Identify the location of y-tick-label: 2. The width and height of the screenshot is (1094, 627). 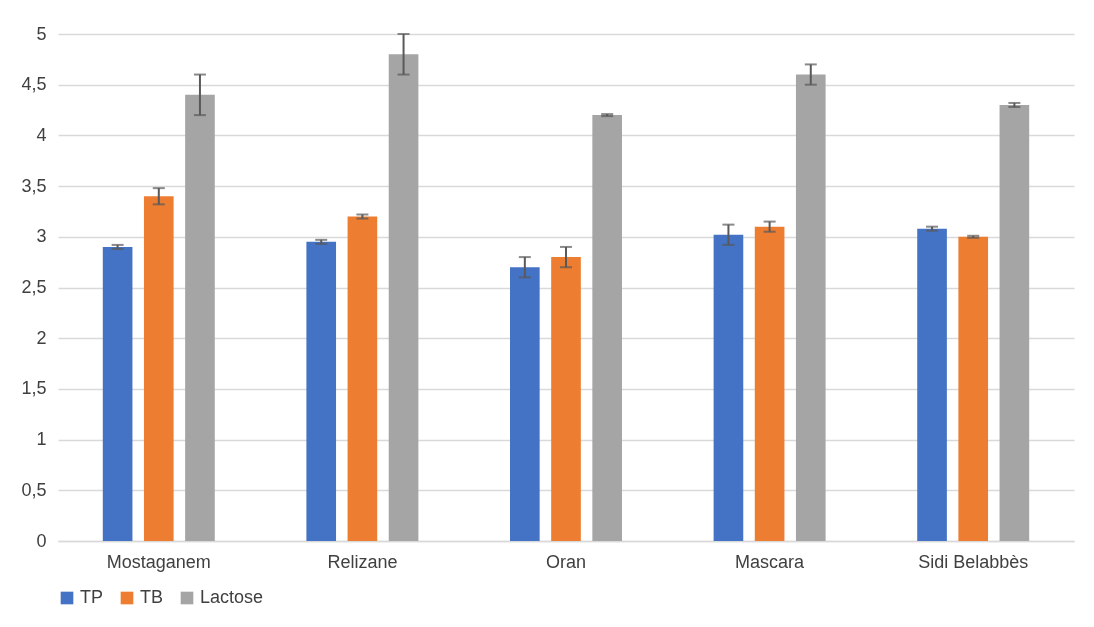
(41, 337).